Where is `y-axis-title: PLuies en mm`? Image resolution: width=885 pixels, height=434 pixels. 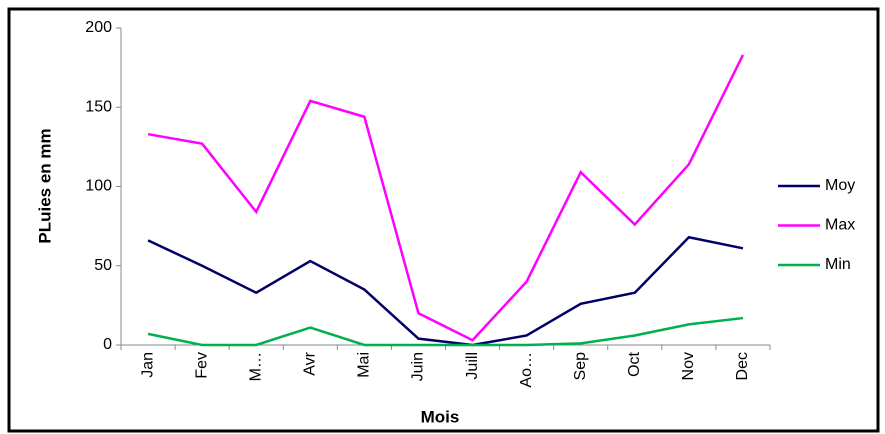 y-axis-title: PLuies en mm is located at coordinates (44, 185).